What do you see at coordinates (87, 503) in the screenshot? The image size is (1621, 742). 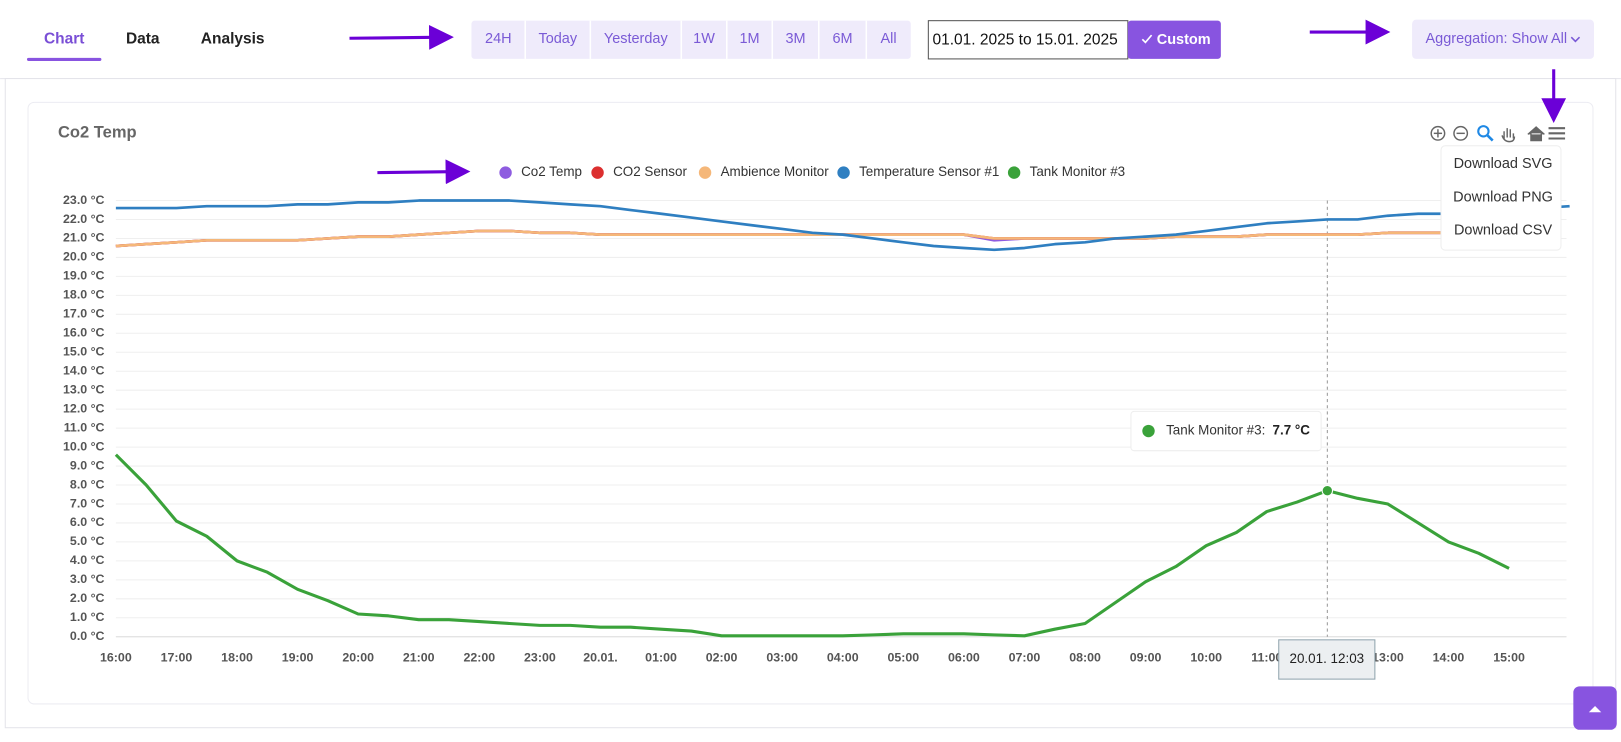 I see `y-tick-label: 7.0 °C` at bounding box center [87, 503].